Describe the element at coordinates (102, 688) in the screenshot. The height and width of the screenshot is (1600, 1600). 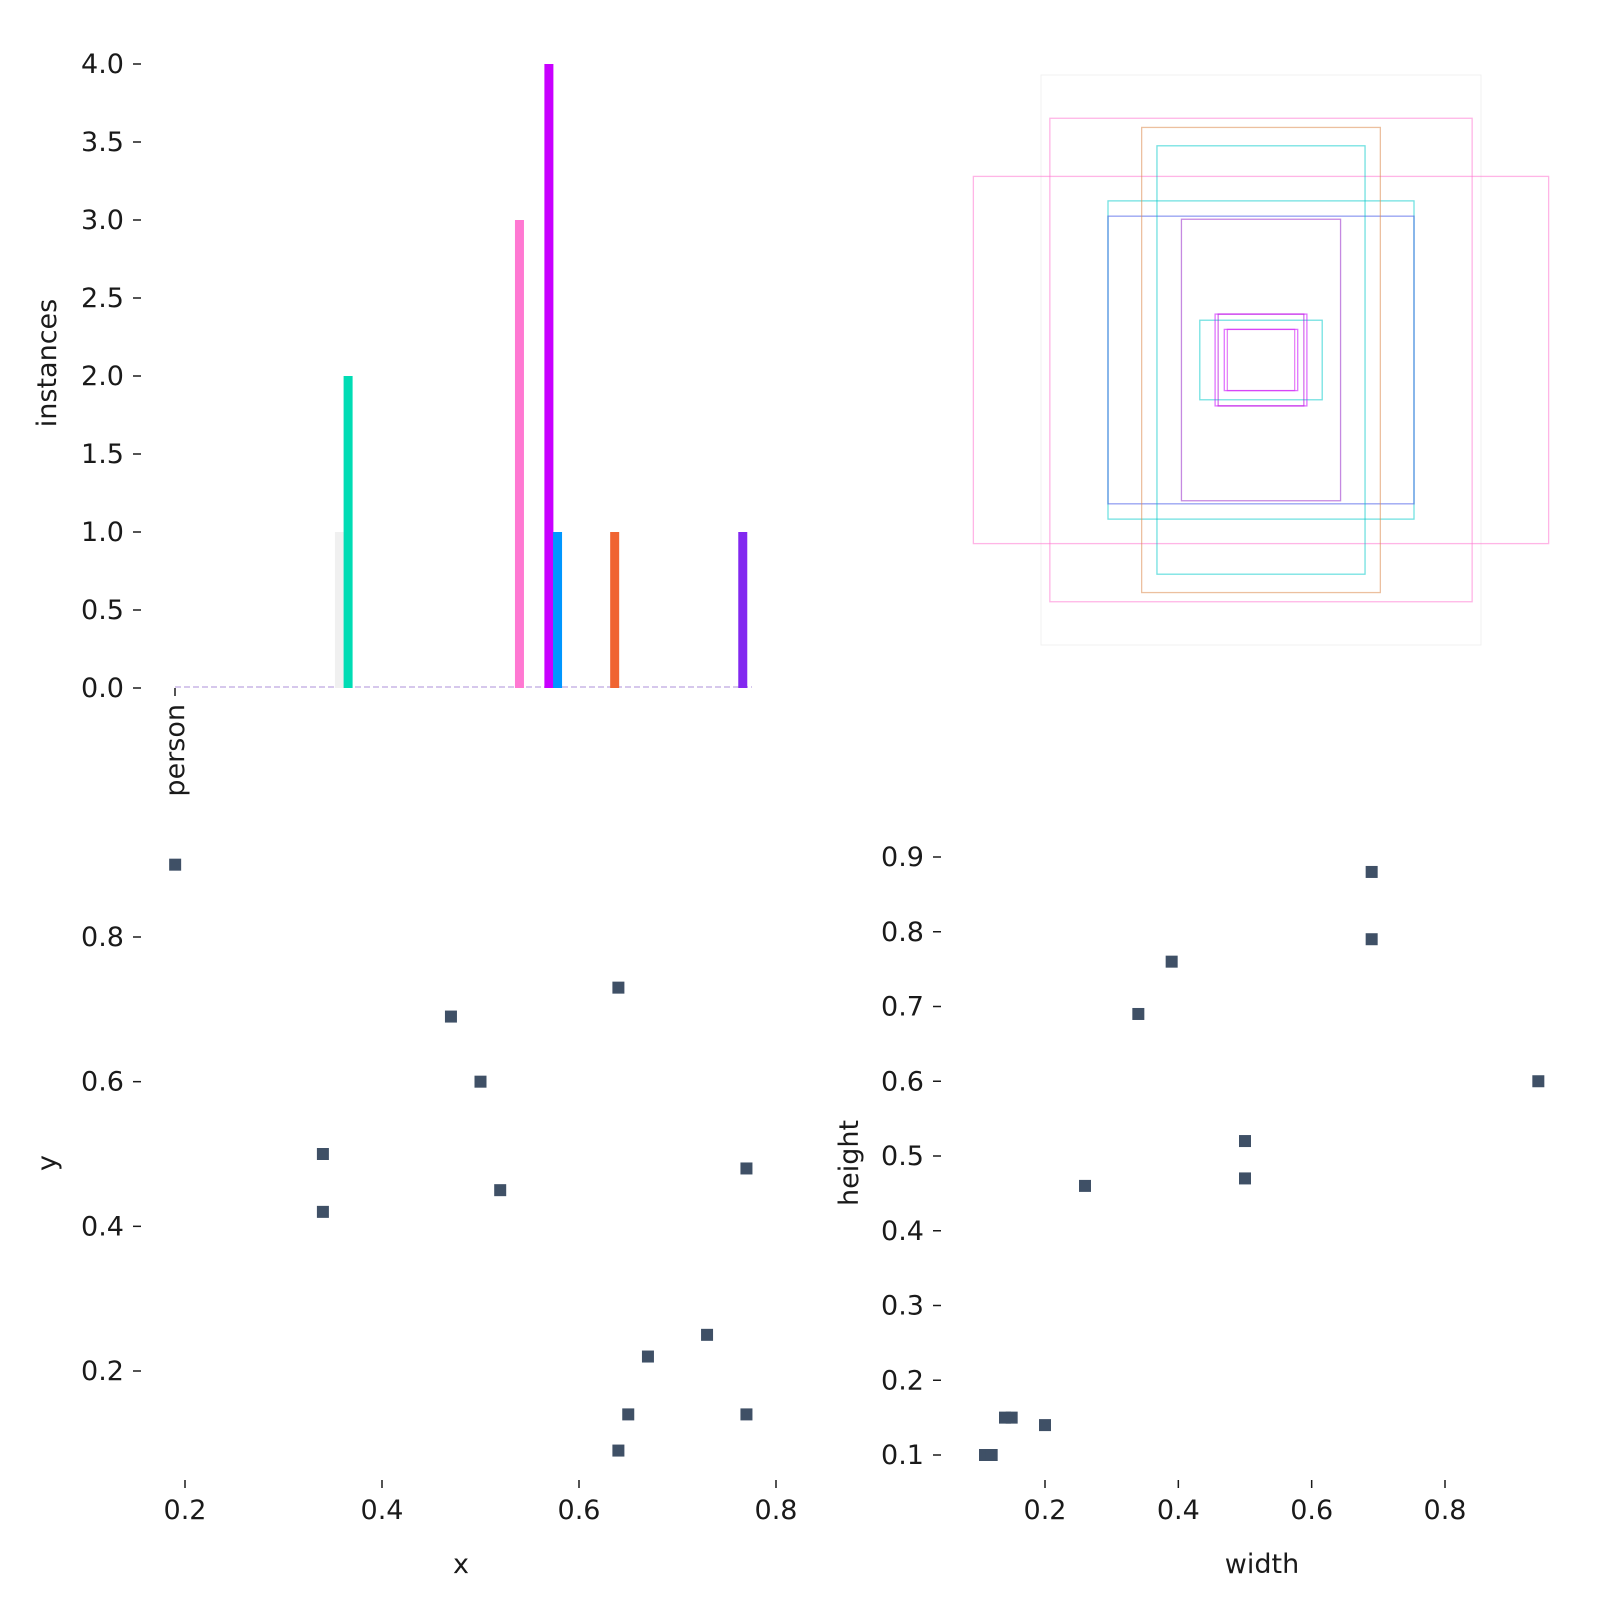
I see `bar-y-tick-label: 0.0` at that location.